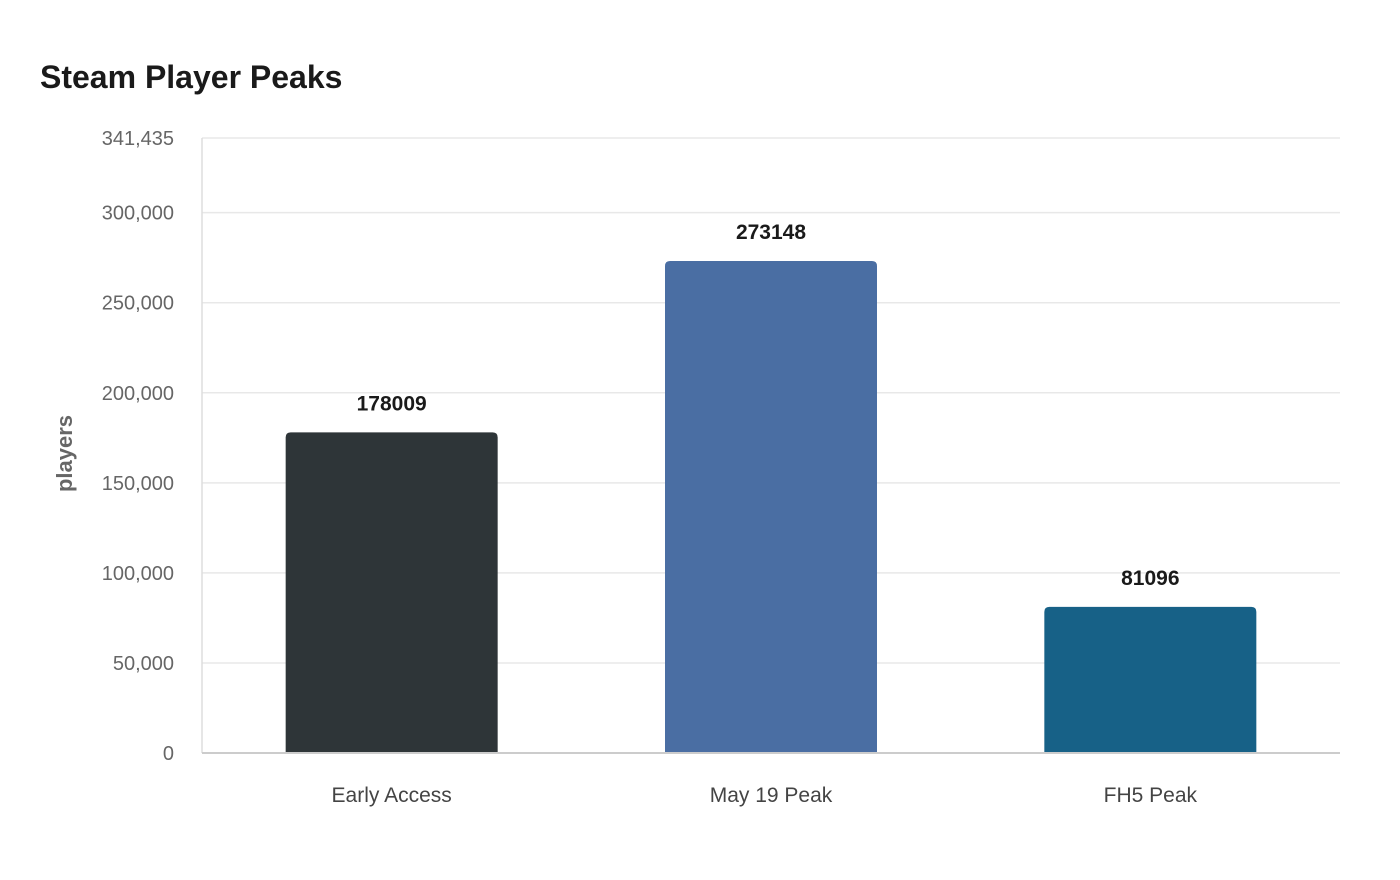  I want to click on y-tick-label: 341,435, so click(138, 139).